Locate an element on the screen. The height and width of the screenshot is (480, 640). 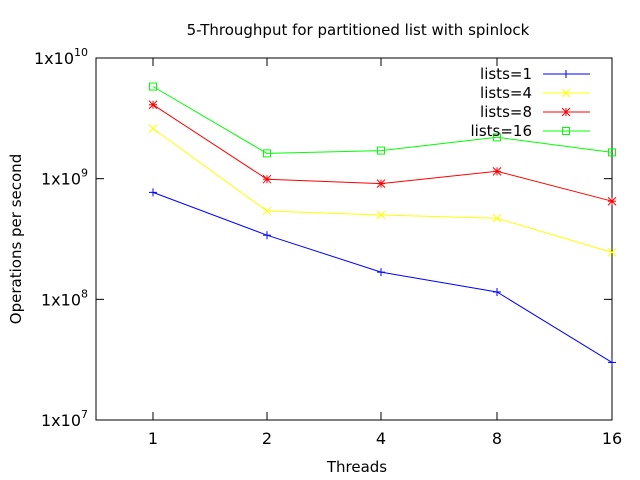
x-tick-label: 4 is located at coordinates (381, 438).